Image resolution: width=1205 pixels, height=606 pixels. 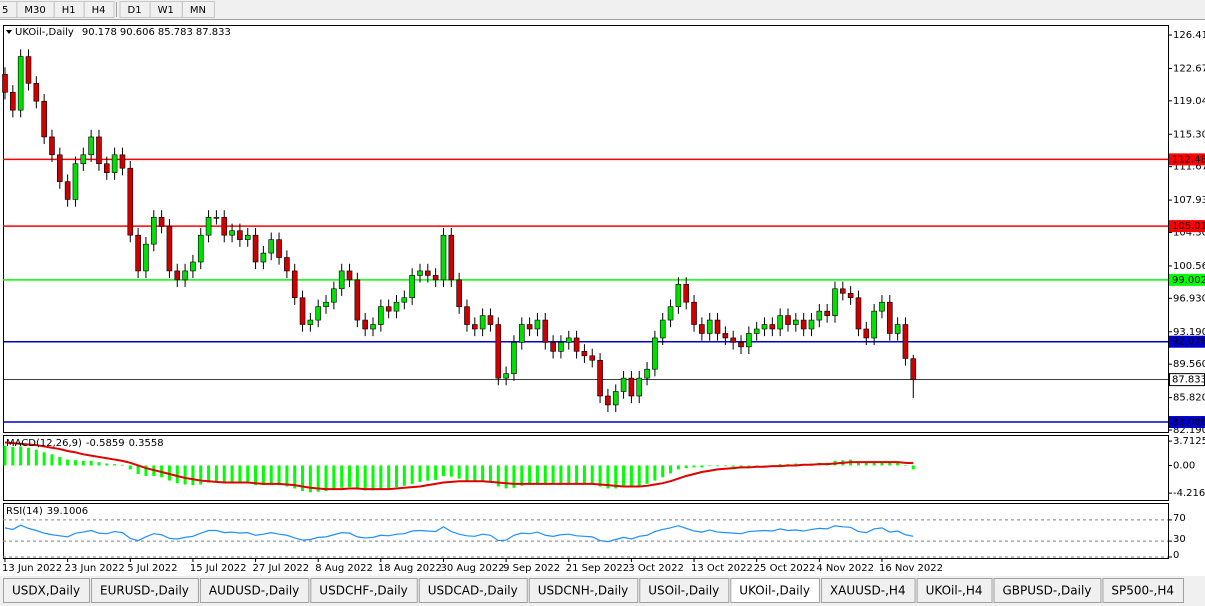 What do you see at coordinates (1189, 35) in the screenshot?
I see `y-tick-label: 126.410` at bounding box center [1189, 35].